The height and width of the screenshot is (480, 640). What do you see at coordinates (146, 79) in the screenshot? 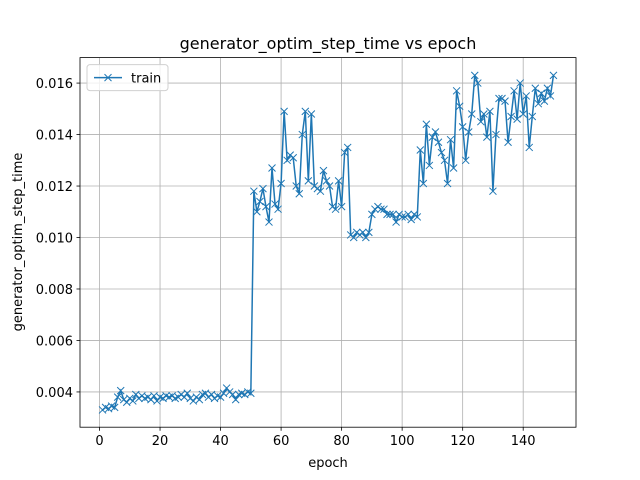
I see `legend-label: train` at bounding box center [146, 79].